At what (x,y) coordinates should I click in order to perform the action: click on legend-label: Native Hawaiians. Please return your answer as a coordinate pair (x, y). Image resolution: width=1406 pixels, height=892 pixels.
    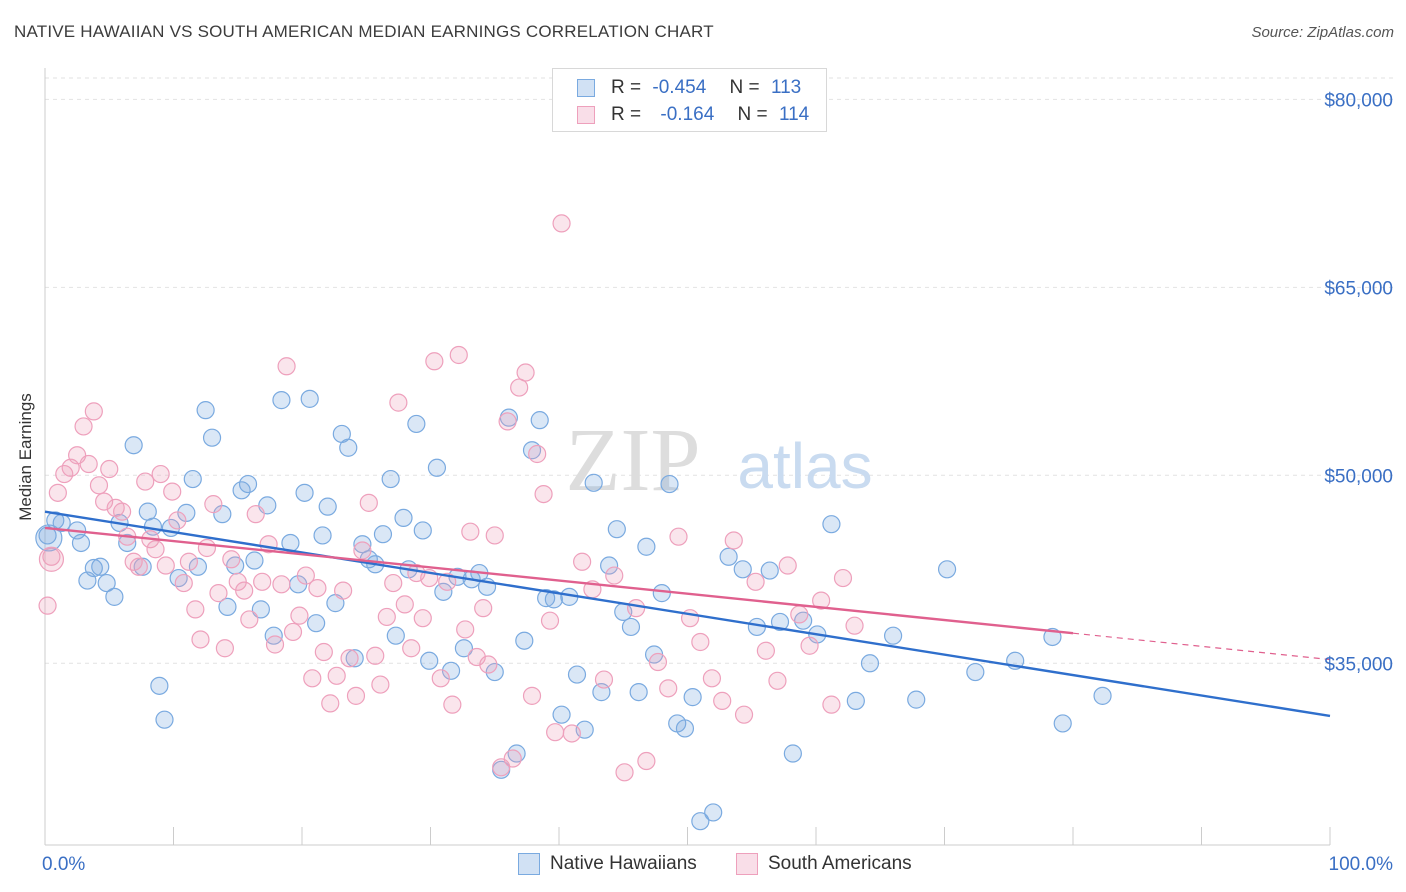
    Looking at the image, I should click on (623, 863).